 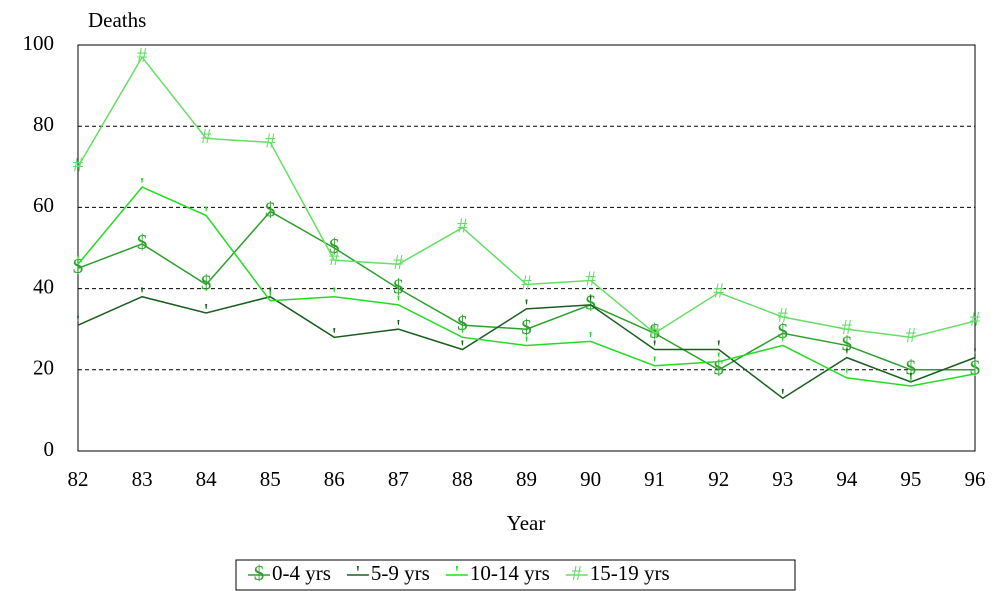 I want to click on legend-label: 5-9 yrs, so click(x=400, y=573).